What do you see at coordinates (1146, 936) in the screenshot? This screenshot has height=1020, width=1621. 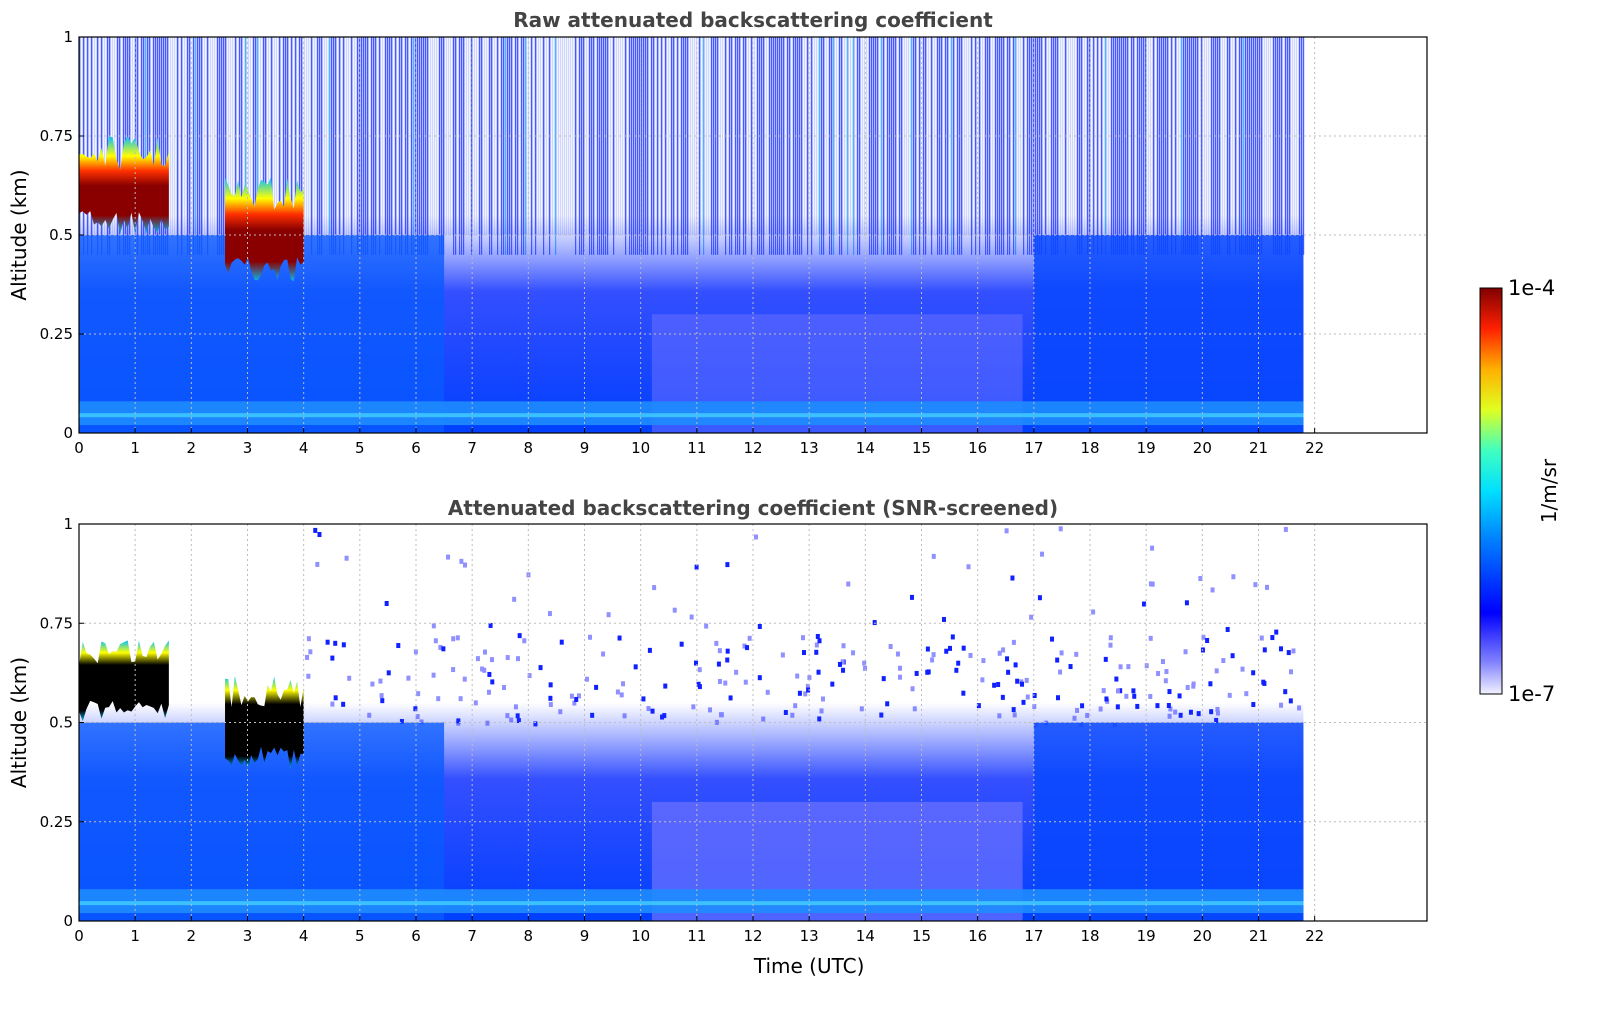 I see `x-tick-label: 19` at bounding box center [1146, 936].